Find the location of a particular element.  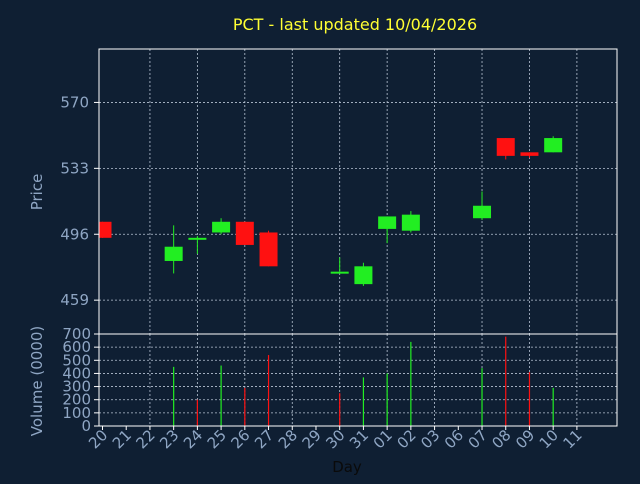

price-y-tick-label: 496 is located at coordinates (74, 234).